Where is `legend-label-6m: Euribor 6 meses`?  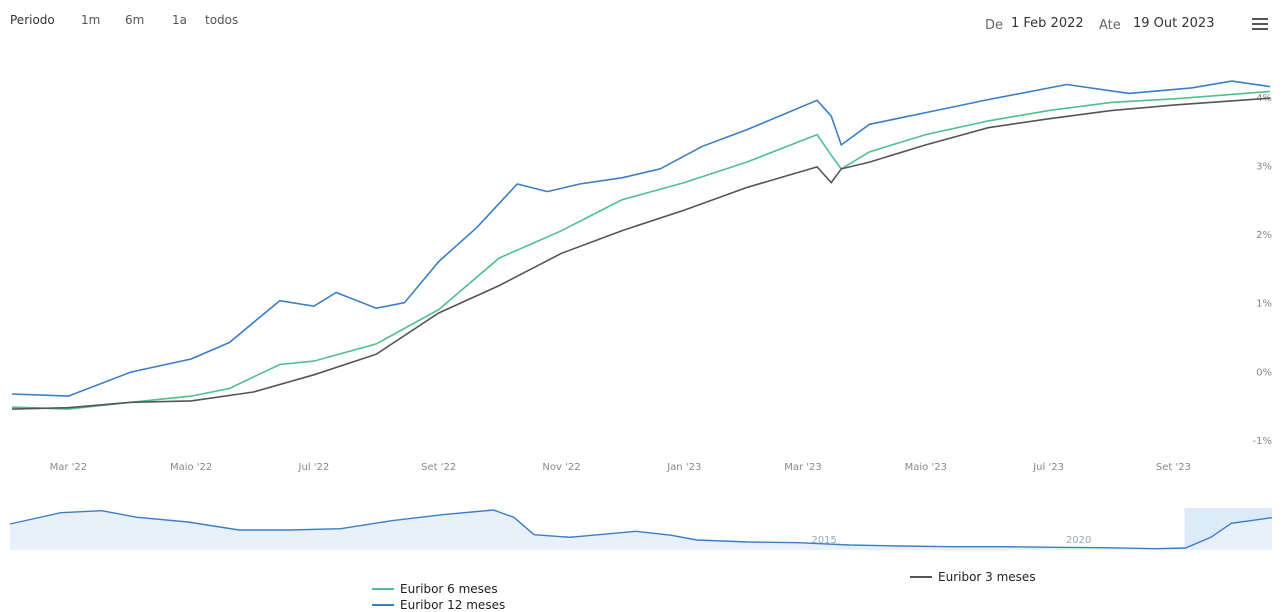 legend-label-6m: Euribor 6 meses is located at coordinates (449, 589).